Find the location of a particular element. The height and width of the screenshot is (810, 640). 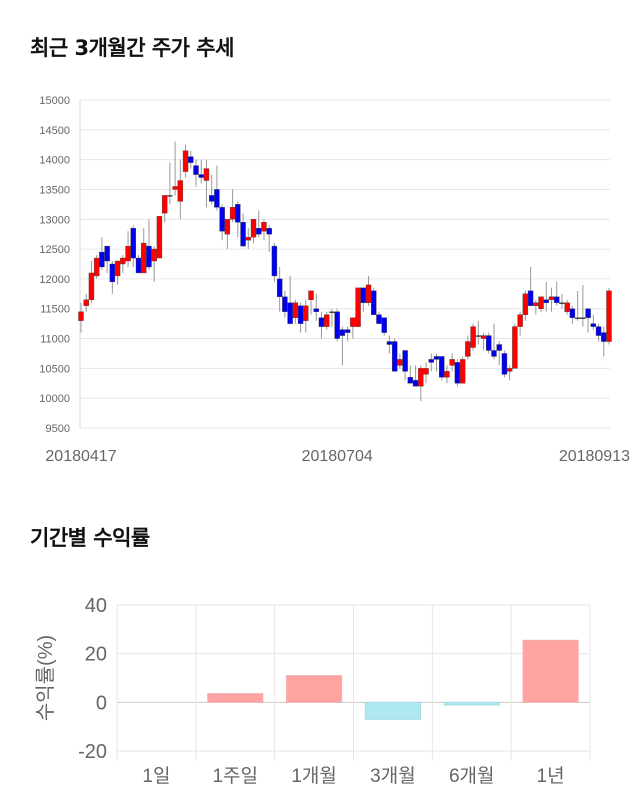

y-tick-label: 14000 is located at coordinates (54, 161).